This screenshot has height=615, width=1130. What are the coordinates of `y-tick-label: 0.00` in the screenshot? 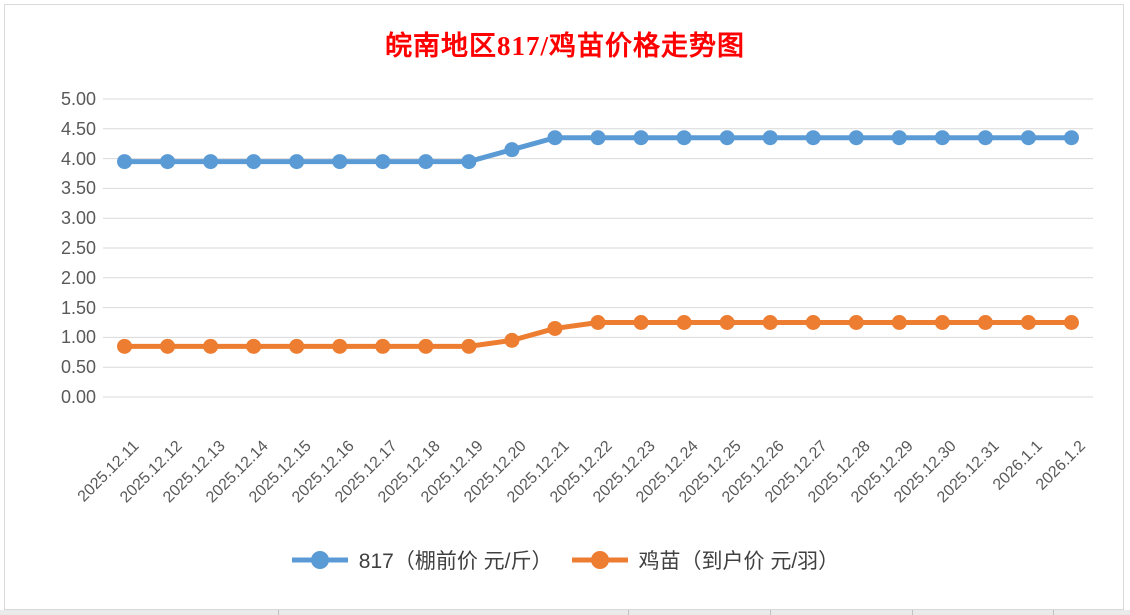 It's located at (78, 397).